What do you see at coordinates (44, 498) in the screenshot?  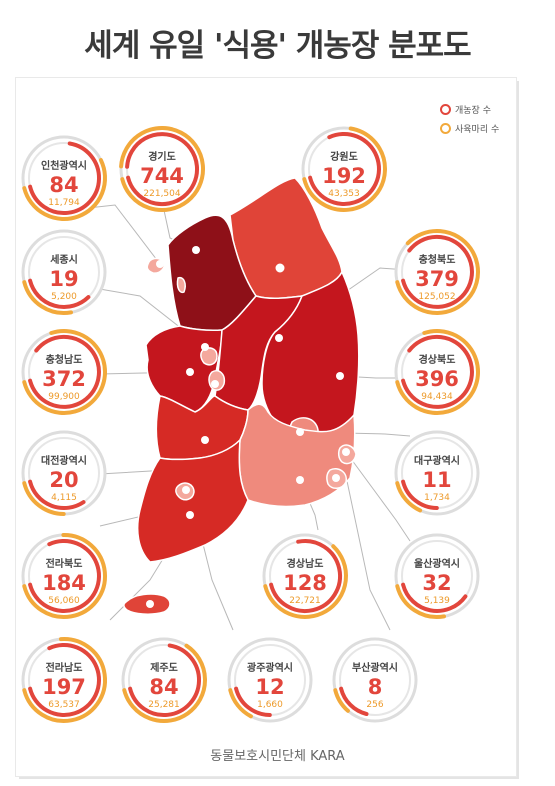 I see `dogs-arc-daejeon` at bounding box center [44, 498].